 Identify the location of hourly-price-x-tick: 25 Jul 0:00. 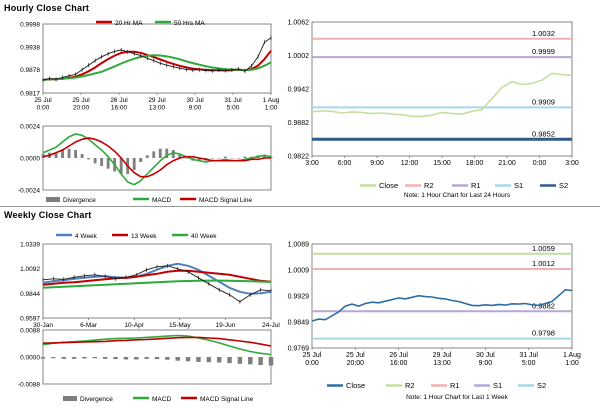
(43, 104).